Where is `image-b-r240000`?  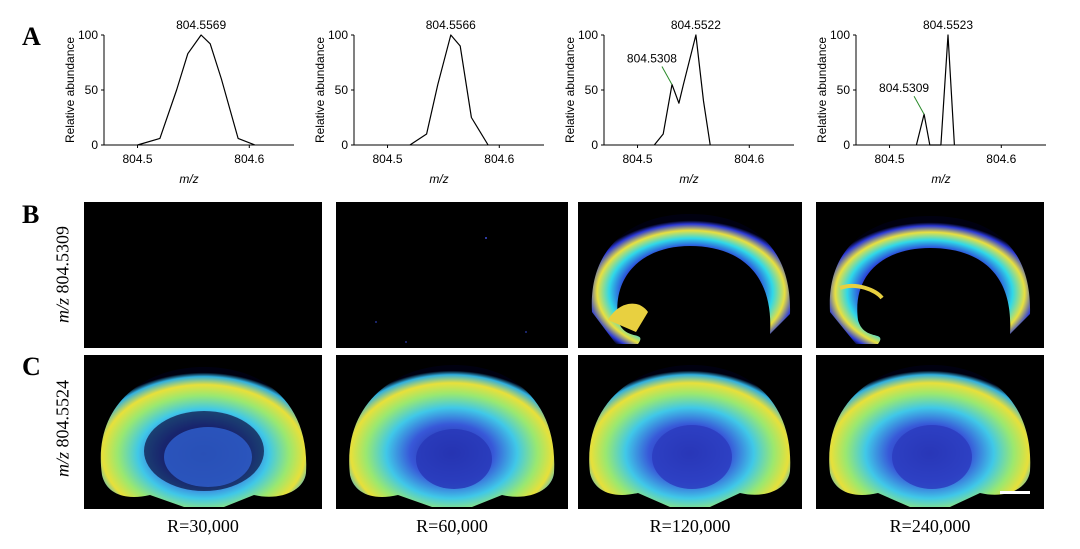
image-b-r240000 is located at coordinates (930, 275).